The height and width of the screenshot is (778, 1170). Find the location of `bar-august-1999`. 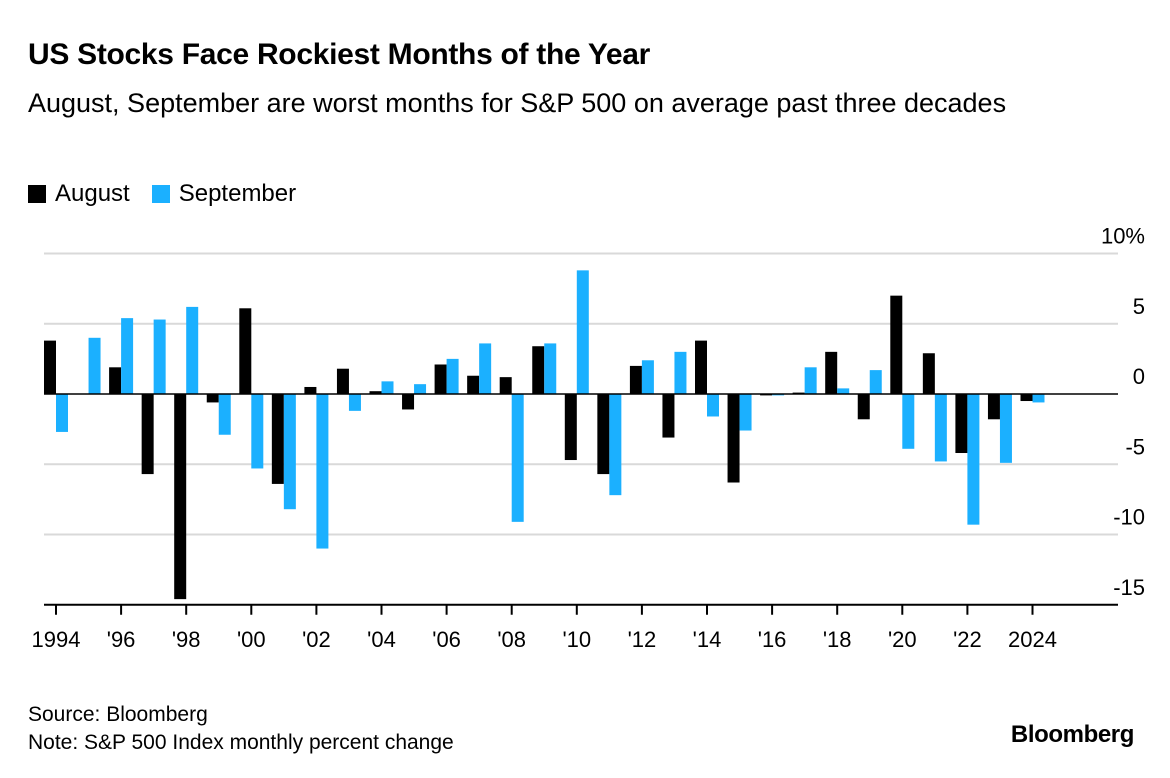

bar-august-1999 is located at coordinates (212, 398).